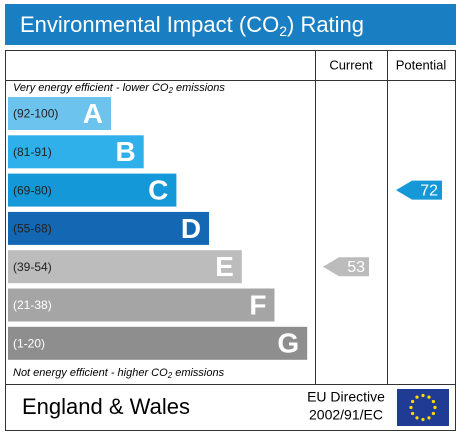 The width and height of the screenshot is (460, 437). What do you see at coordinates (283, 31) in the screenshot?
I see `title-sub: 2` at bounding box center [283, 31].